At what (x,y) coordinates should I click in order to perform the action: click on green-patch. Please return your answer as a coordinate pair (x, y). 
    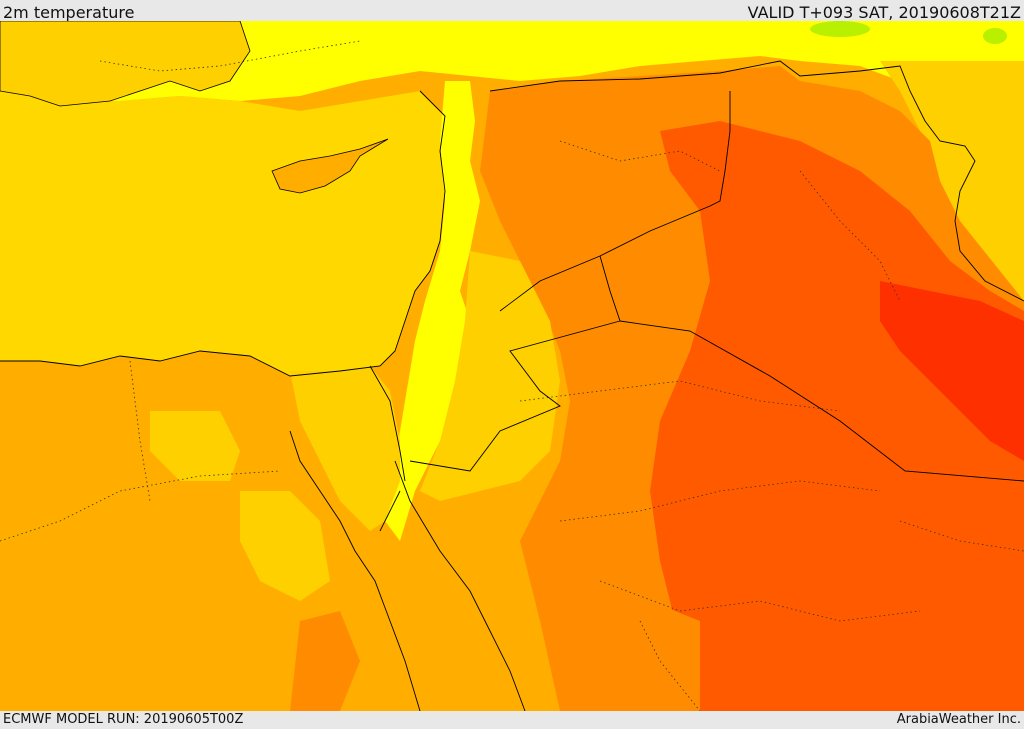
    Looking at the image, I should click on (840, 29).